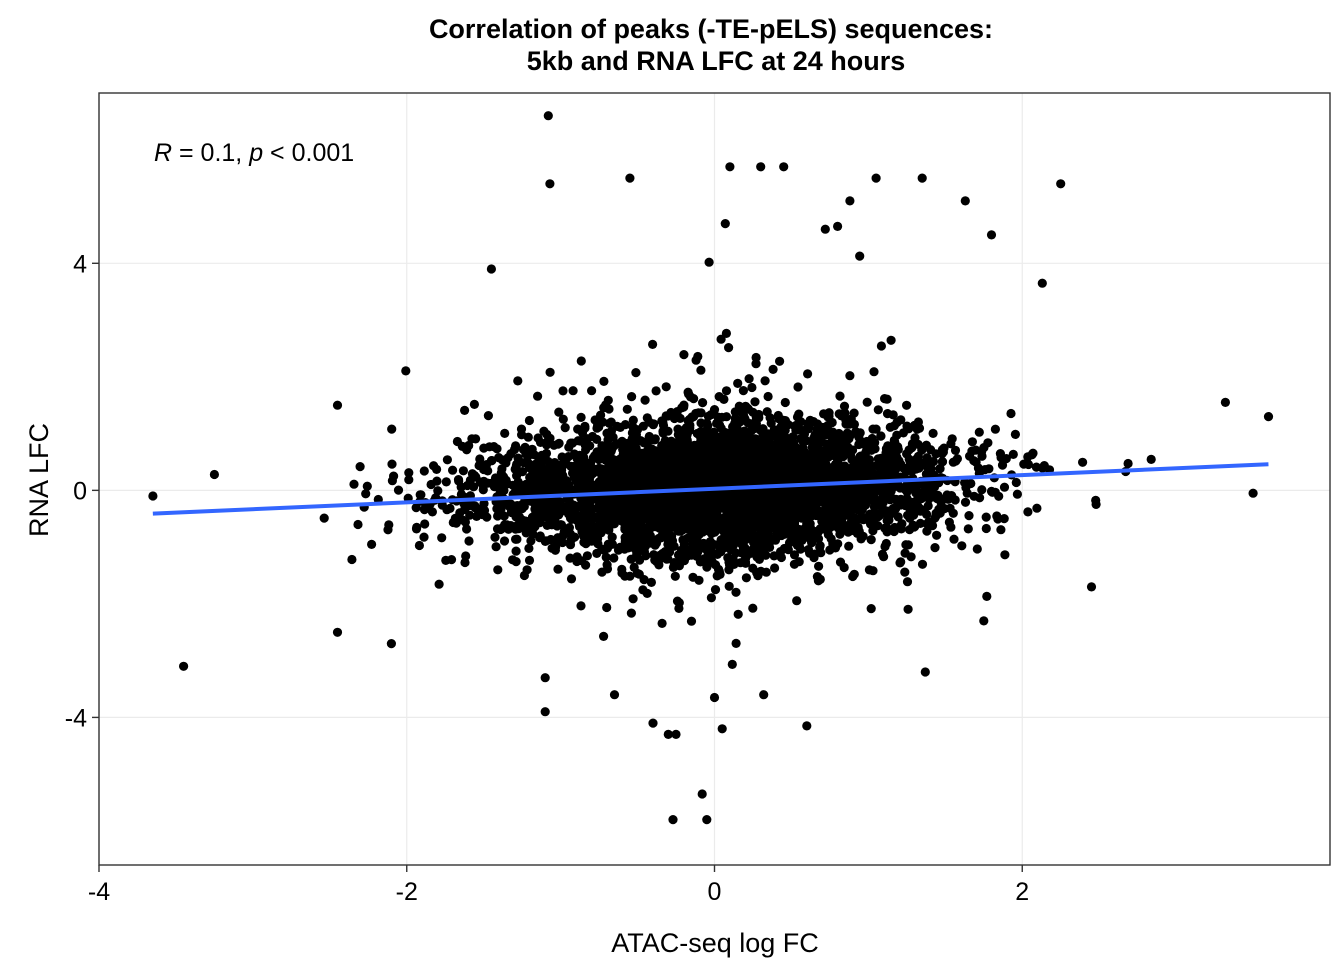 The height and width of the screenshot is (960, 1344). What do you see at coordinates (392, 464) in the screenshot?
I see `data-point-1935` at bounding box center [392, 464].